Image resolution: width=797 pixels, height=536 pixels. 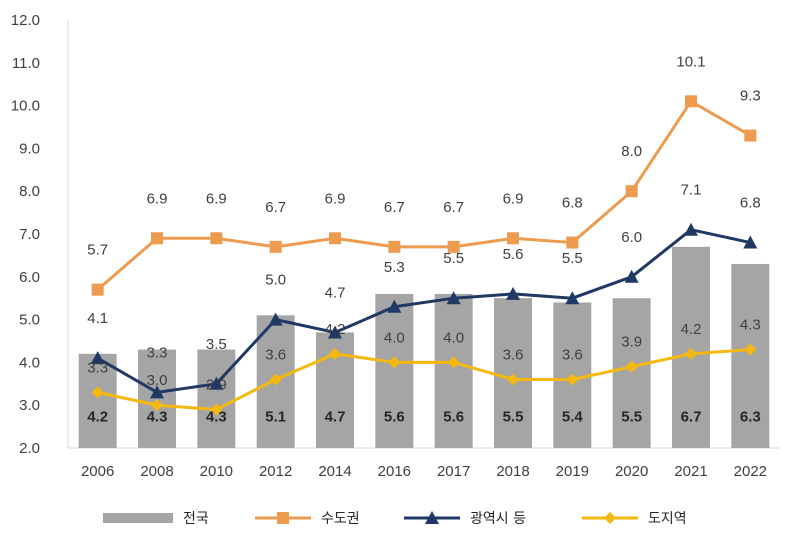 I want to click on x-tick-label: 2006, so click(x=97, y=471).